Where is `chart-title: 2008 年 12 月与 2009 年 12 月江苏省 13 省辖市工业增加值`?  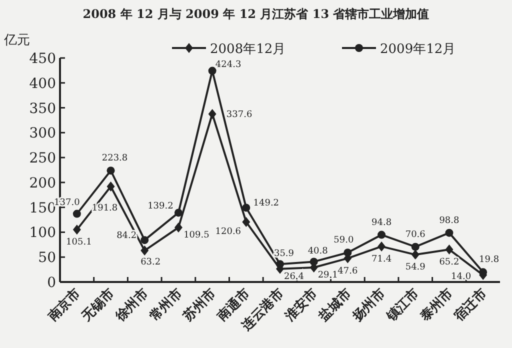
chart-title: 2008 年 12 月与 2009 年 12 月江苏省 13 省辖市工业增加值 is located at coordinates (256, 14).